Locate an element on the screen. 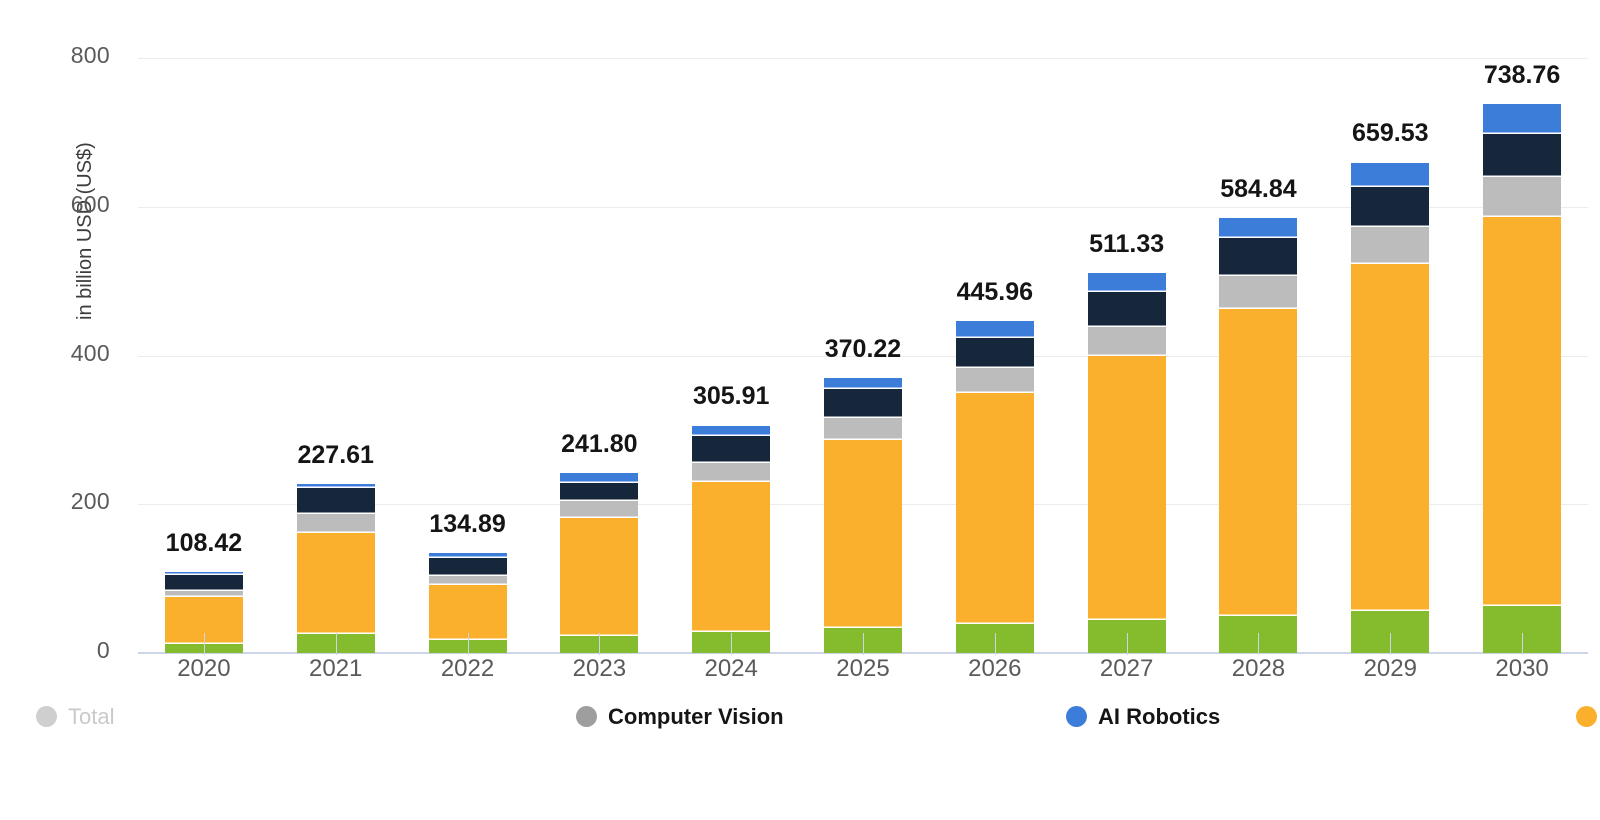 The height and width of the screenshot is (820, 1600). bar-group: 445.96 is located at coordinates (995, 336).